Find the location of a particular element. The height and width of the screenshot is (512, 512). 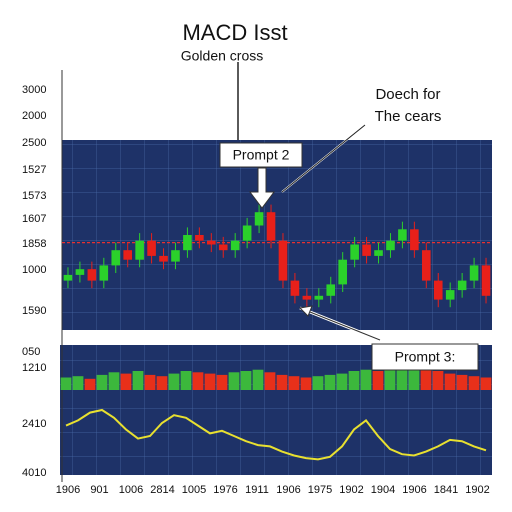

annotation: The cears is located at coordinates (408, 116).